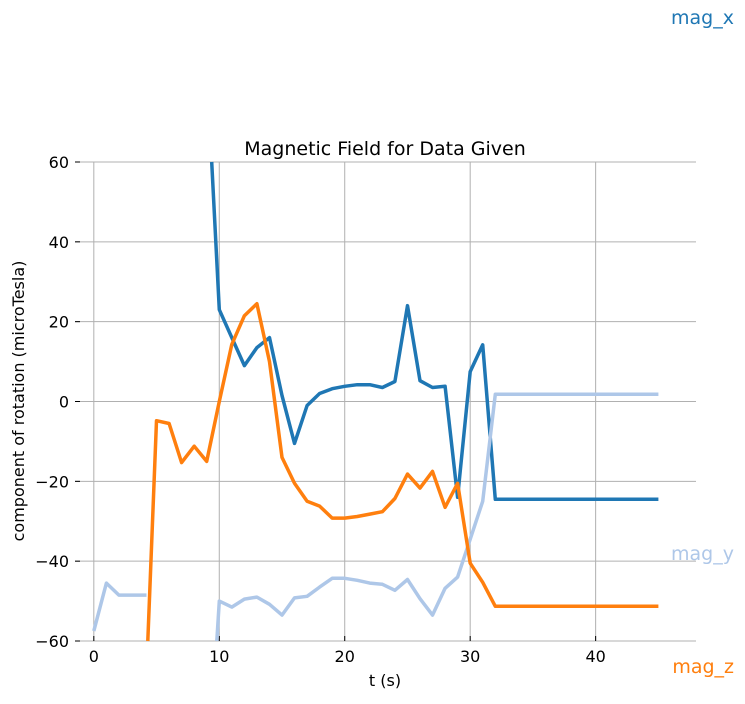 The width and height of the screenshot is (745, 704). Describe the element at coordinates (52, 641) in the screenshot. I see `y-tick-label: −60` at that location.